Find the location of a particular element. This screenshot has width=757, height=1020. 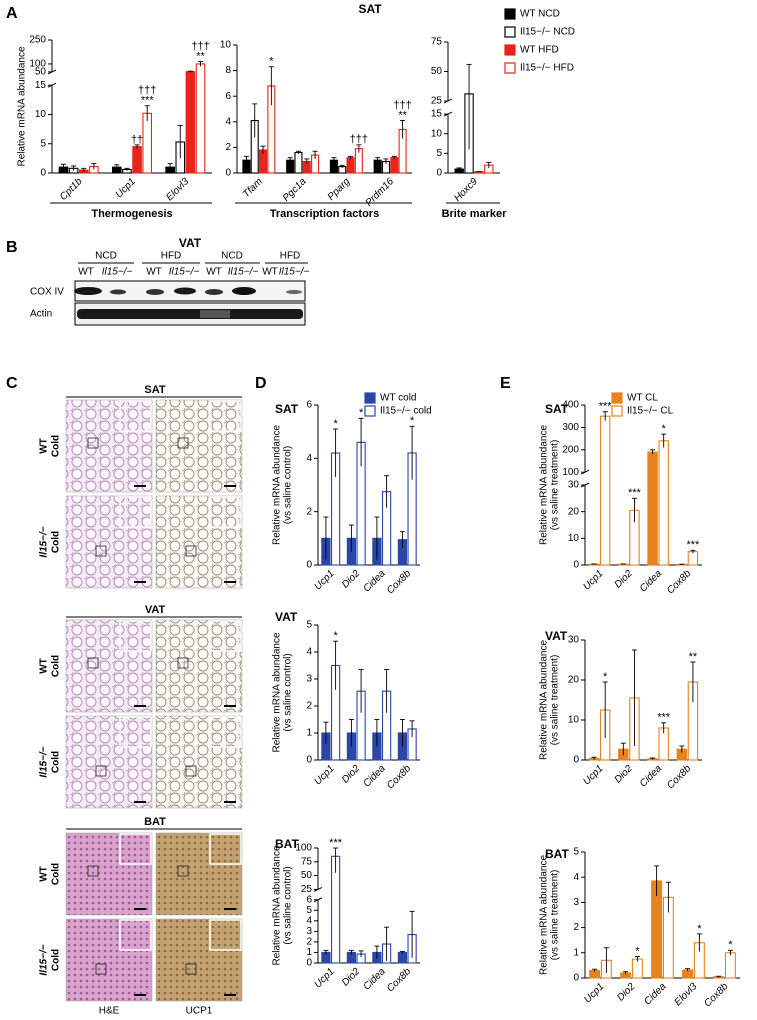

blot-group: HFD is located at coordinates (171, 256).